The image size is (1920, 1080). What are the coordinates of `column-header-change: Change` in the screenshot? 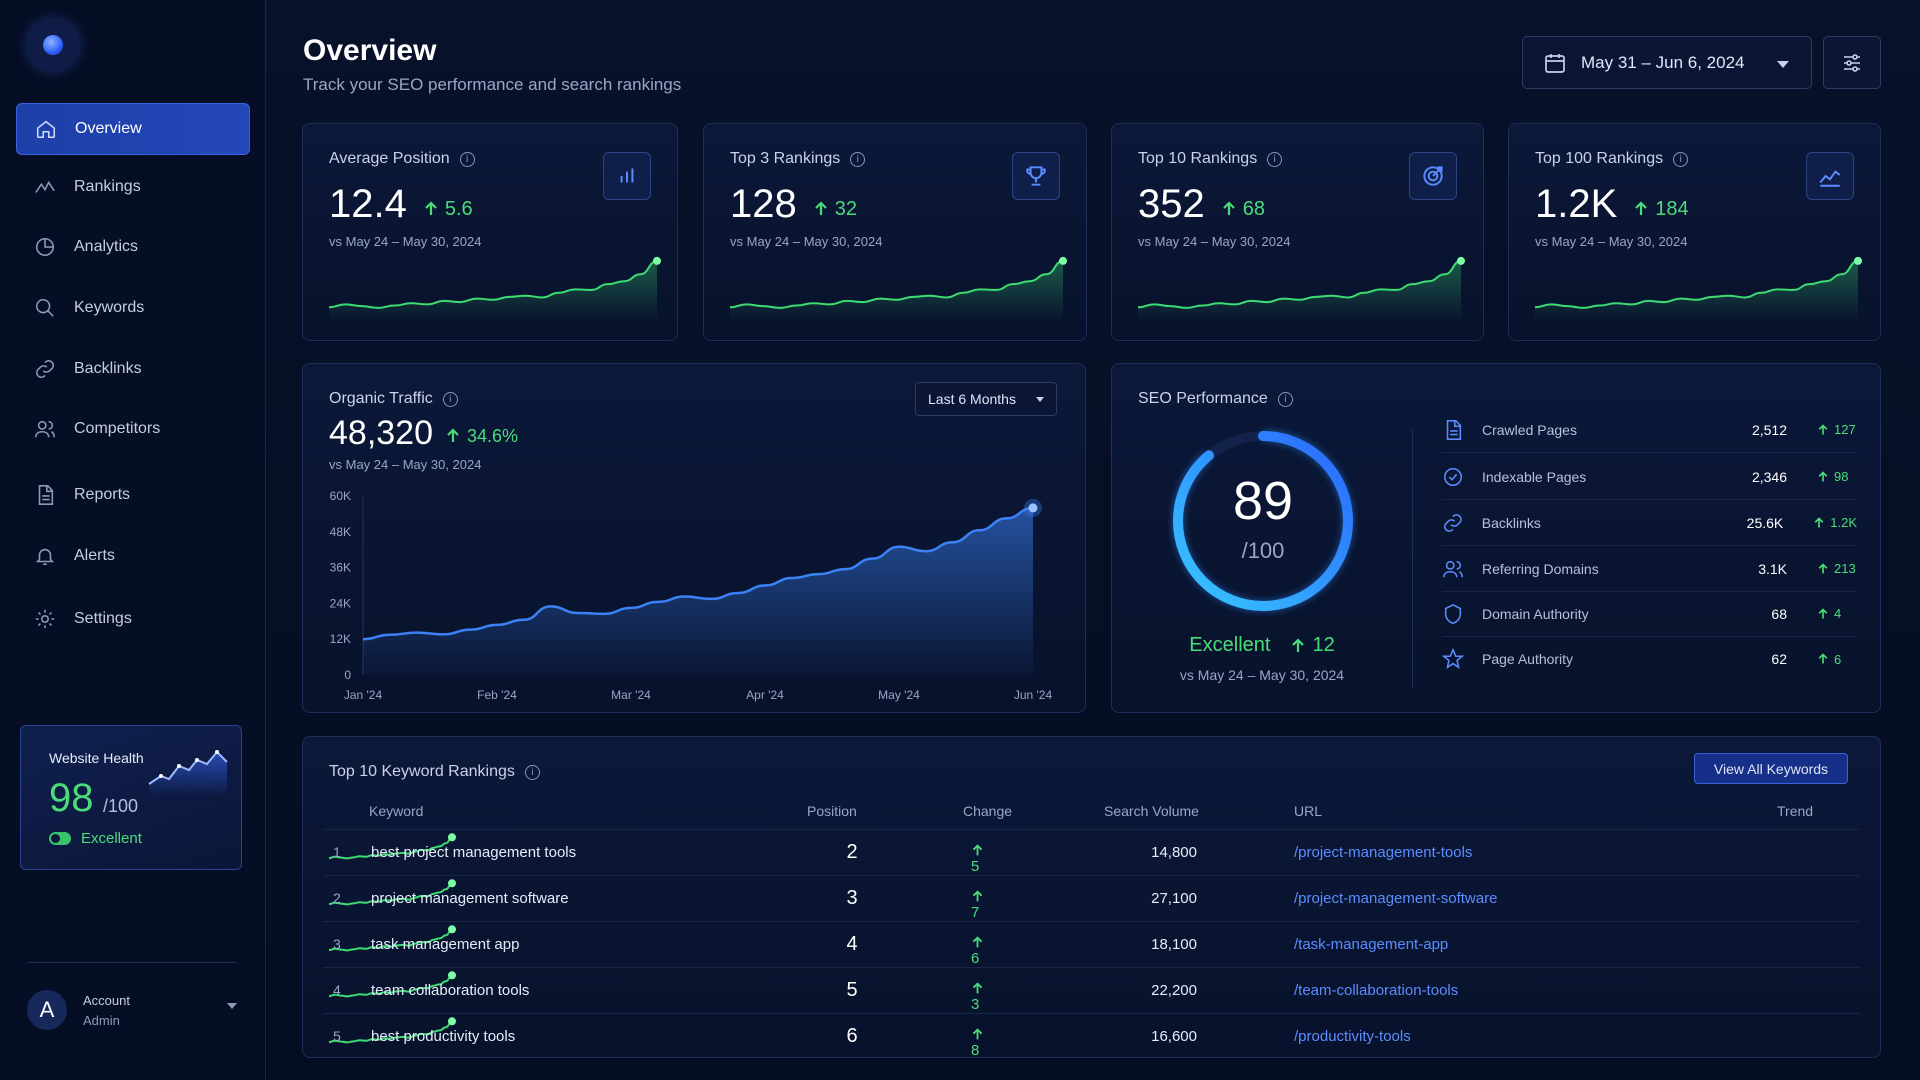 It's located at (988, 811).